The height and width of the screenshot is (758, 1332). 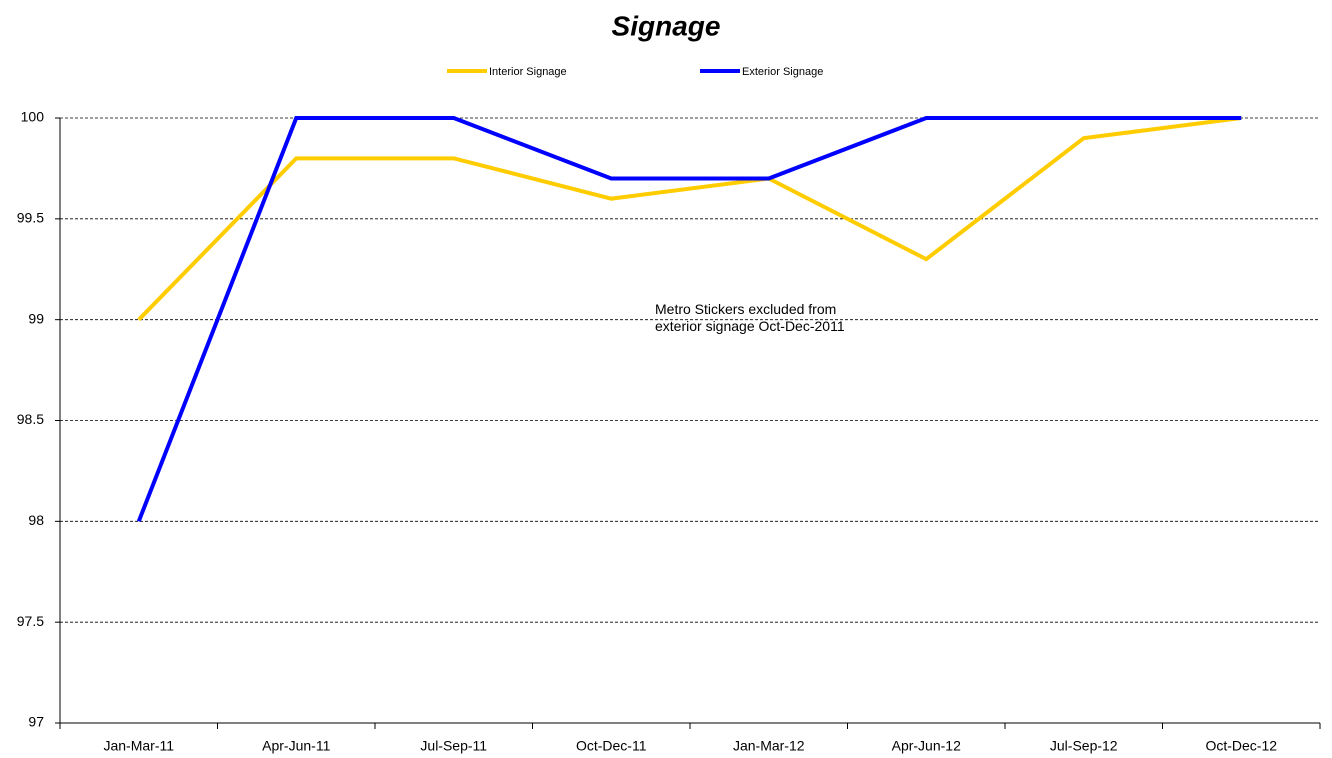 What do you see at coordinates (1084, 746) in the screenshot?
I see `x-tick-label: Jul-Sep-12` at bounding box center [1084, 746].